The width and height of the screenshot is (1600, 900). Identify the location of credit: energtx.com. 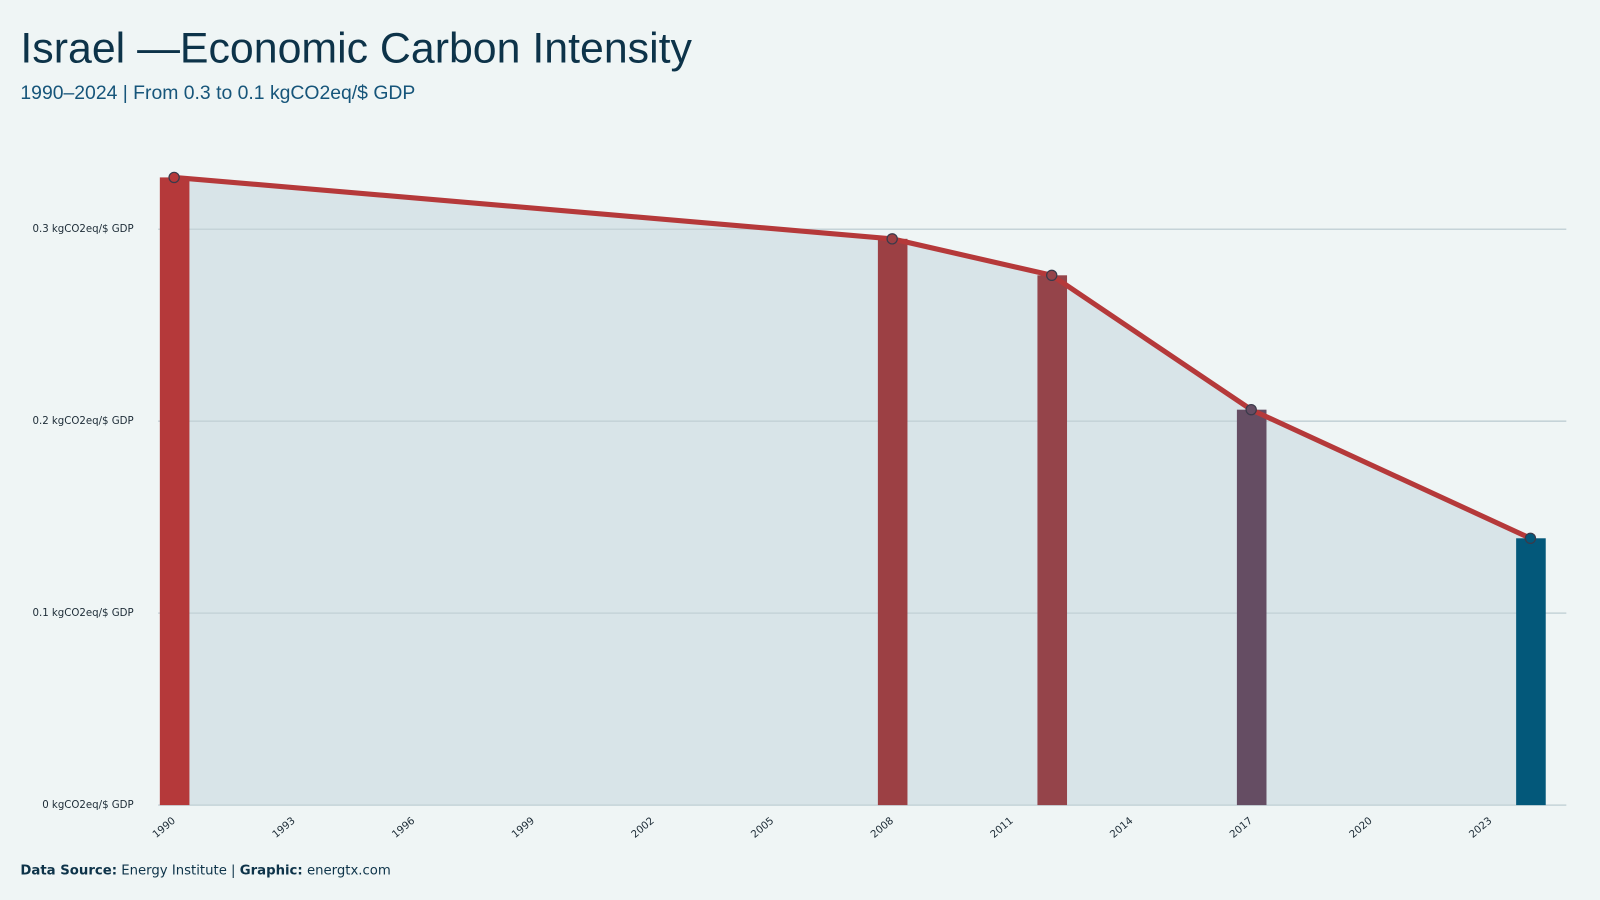
(349, 870).